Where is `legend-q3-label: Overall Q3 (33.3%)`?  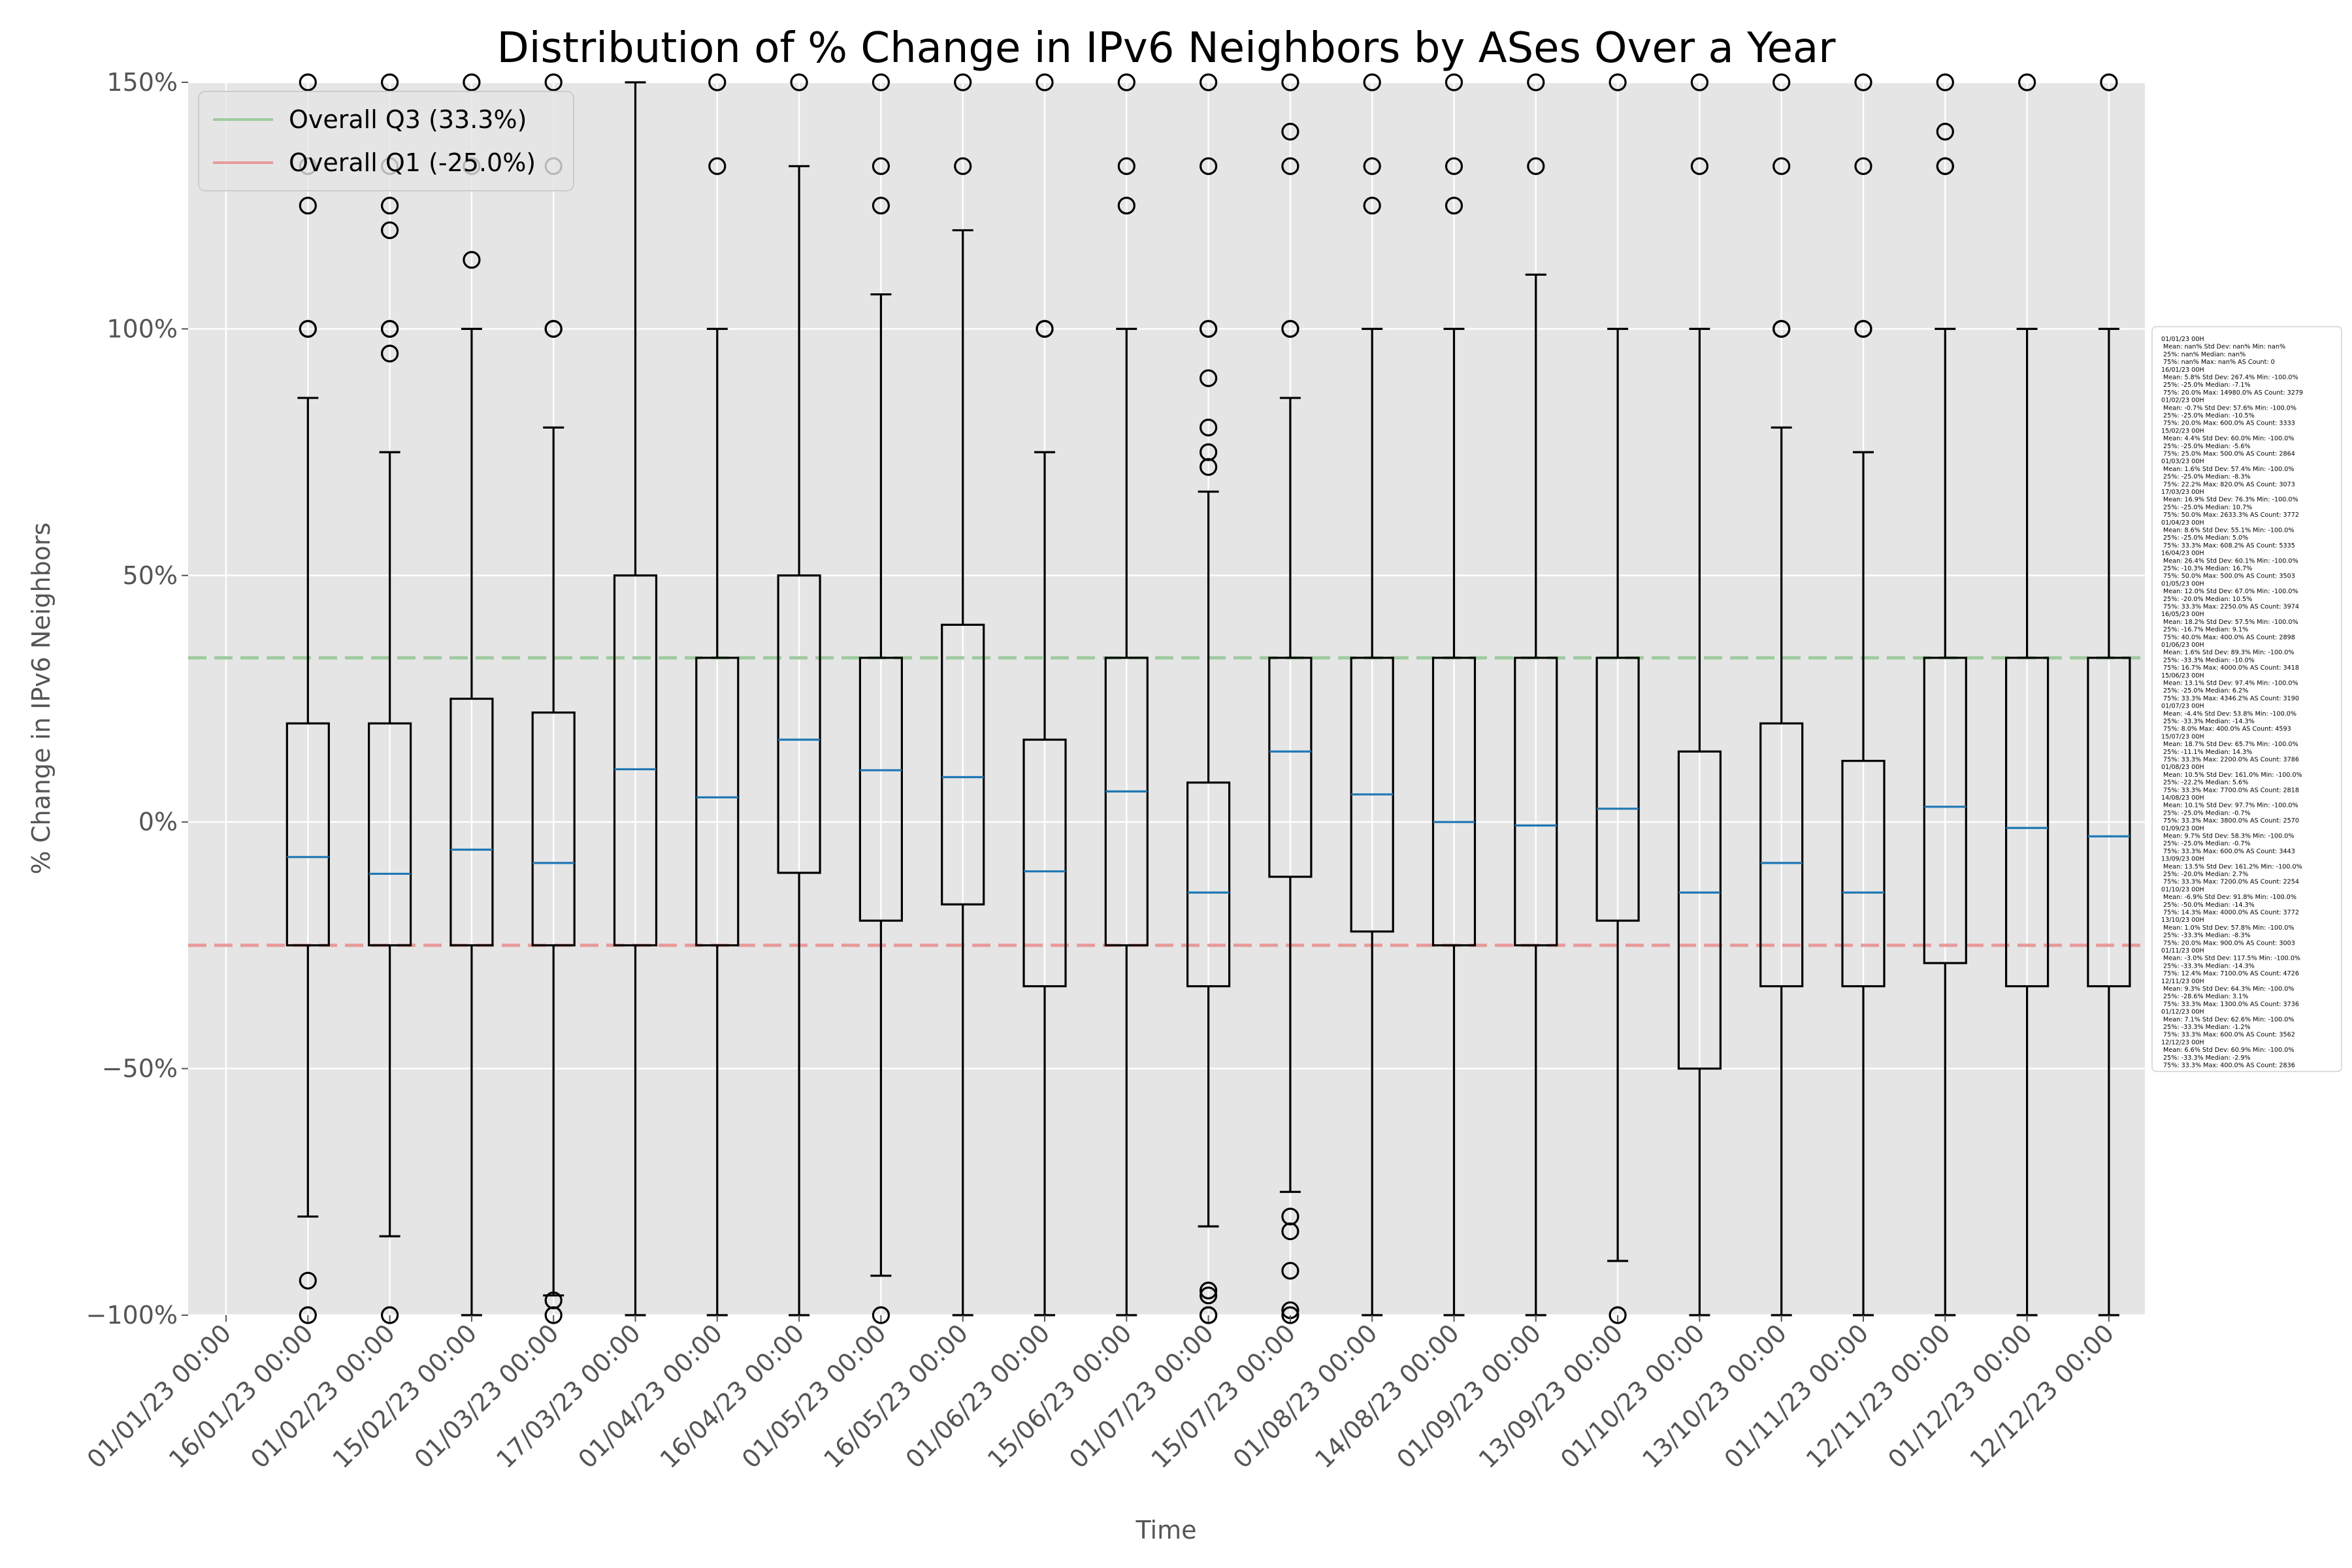 legend-q3-label: Overall Q3 (33.3%) is located at coordinates (408, 119).